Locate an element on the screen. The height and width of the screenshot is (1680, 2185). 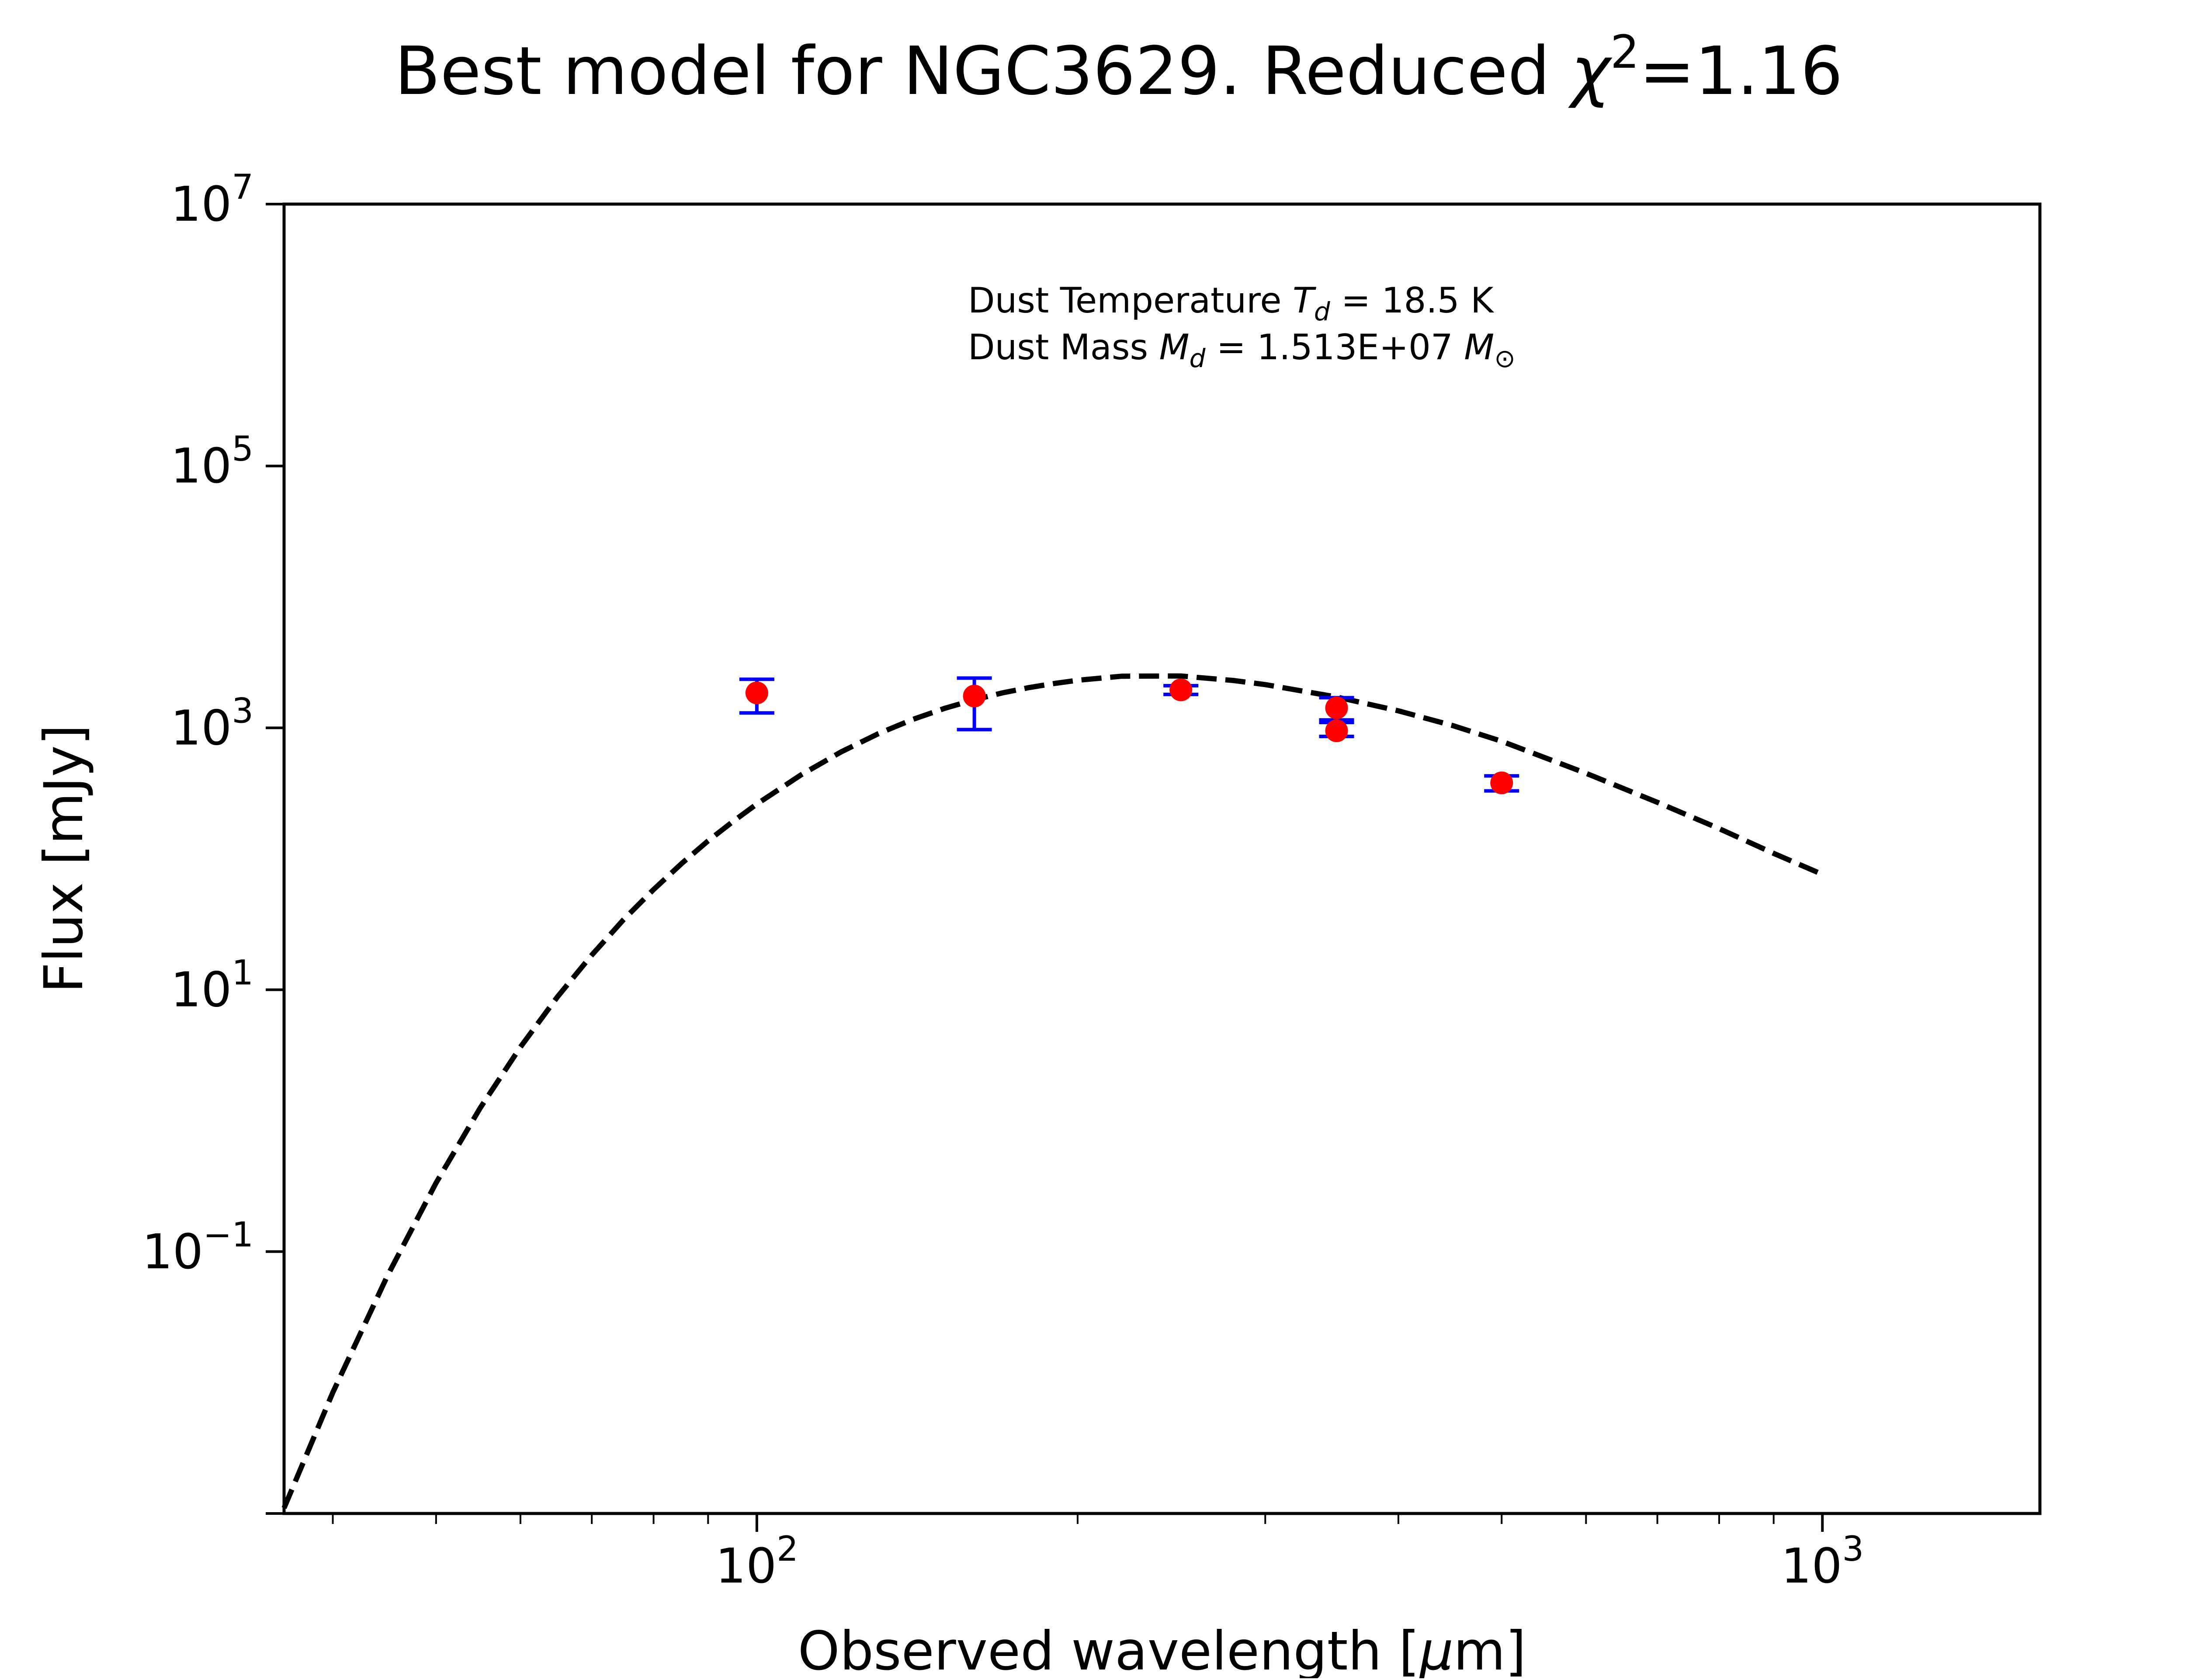
dust-temperature-value: = 18.5 K is located at coordinates (1413, 300).